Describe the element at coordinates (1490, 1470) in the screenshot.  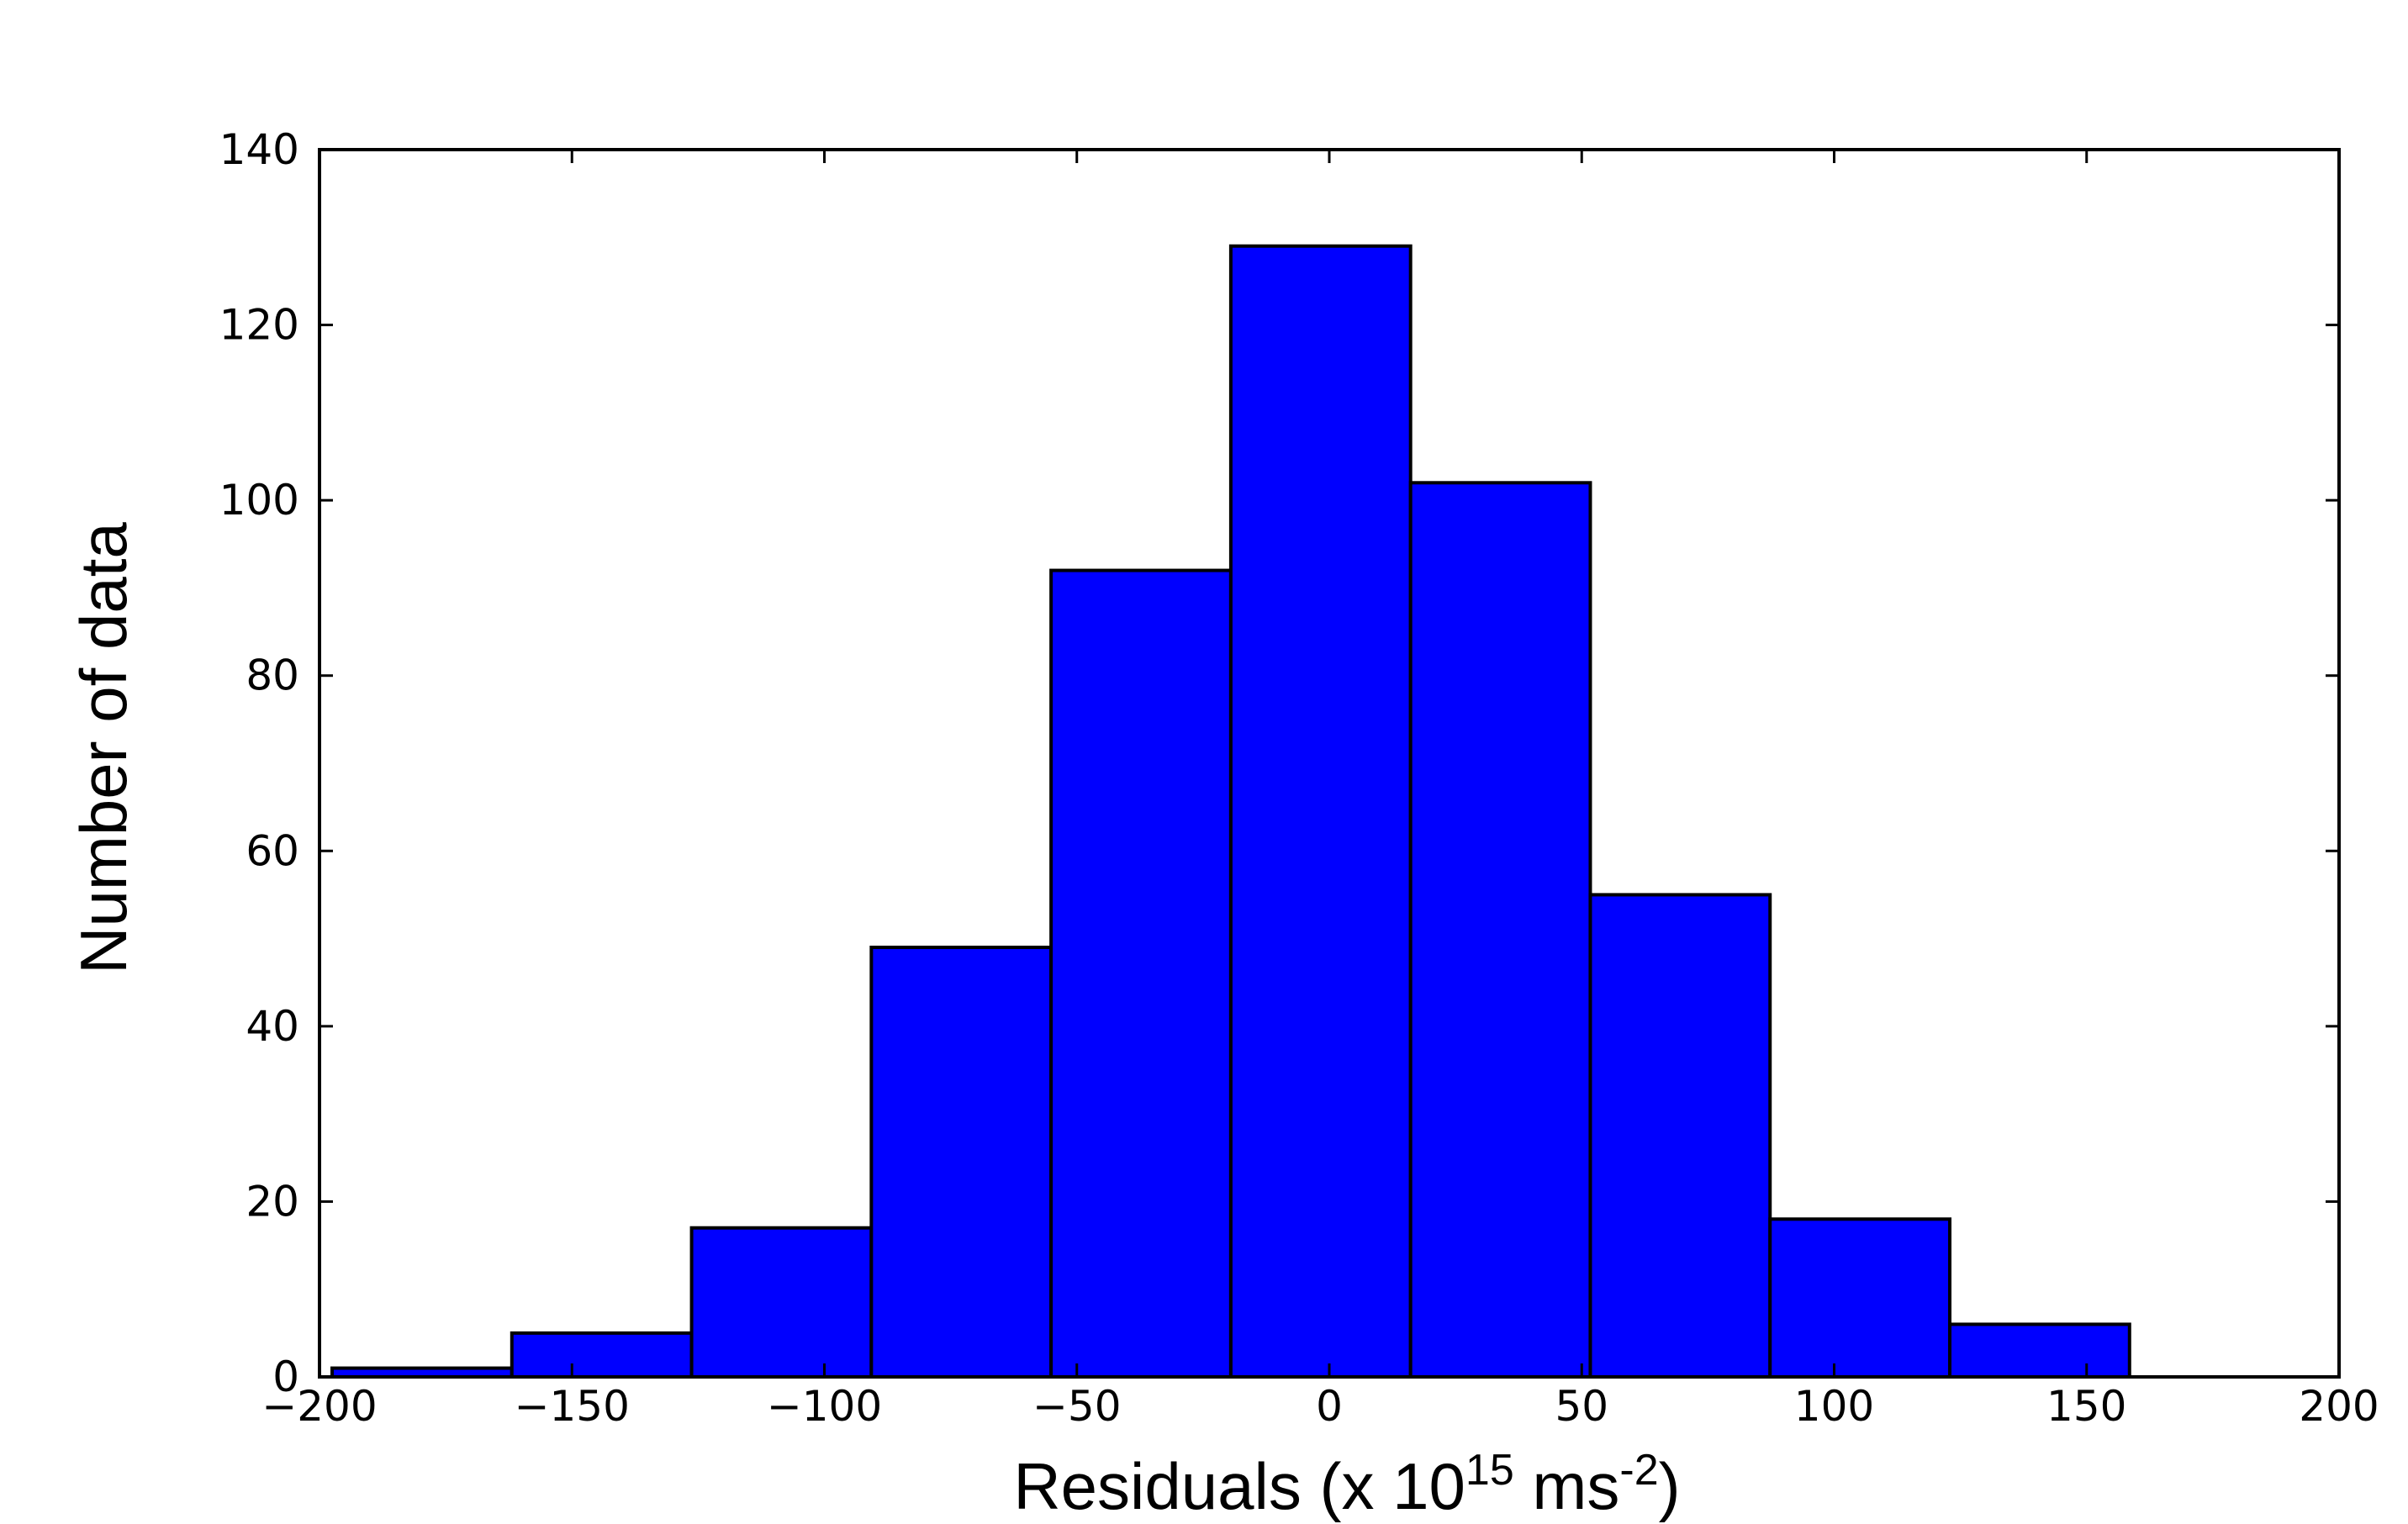
I see `x-axis-title-sup1: 15` at that location.